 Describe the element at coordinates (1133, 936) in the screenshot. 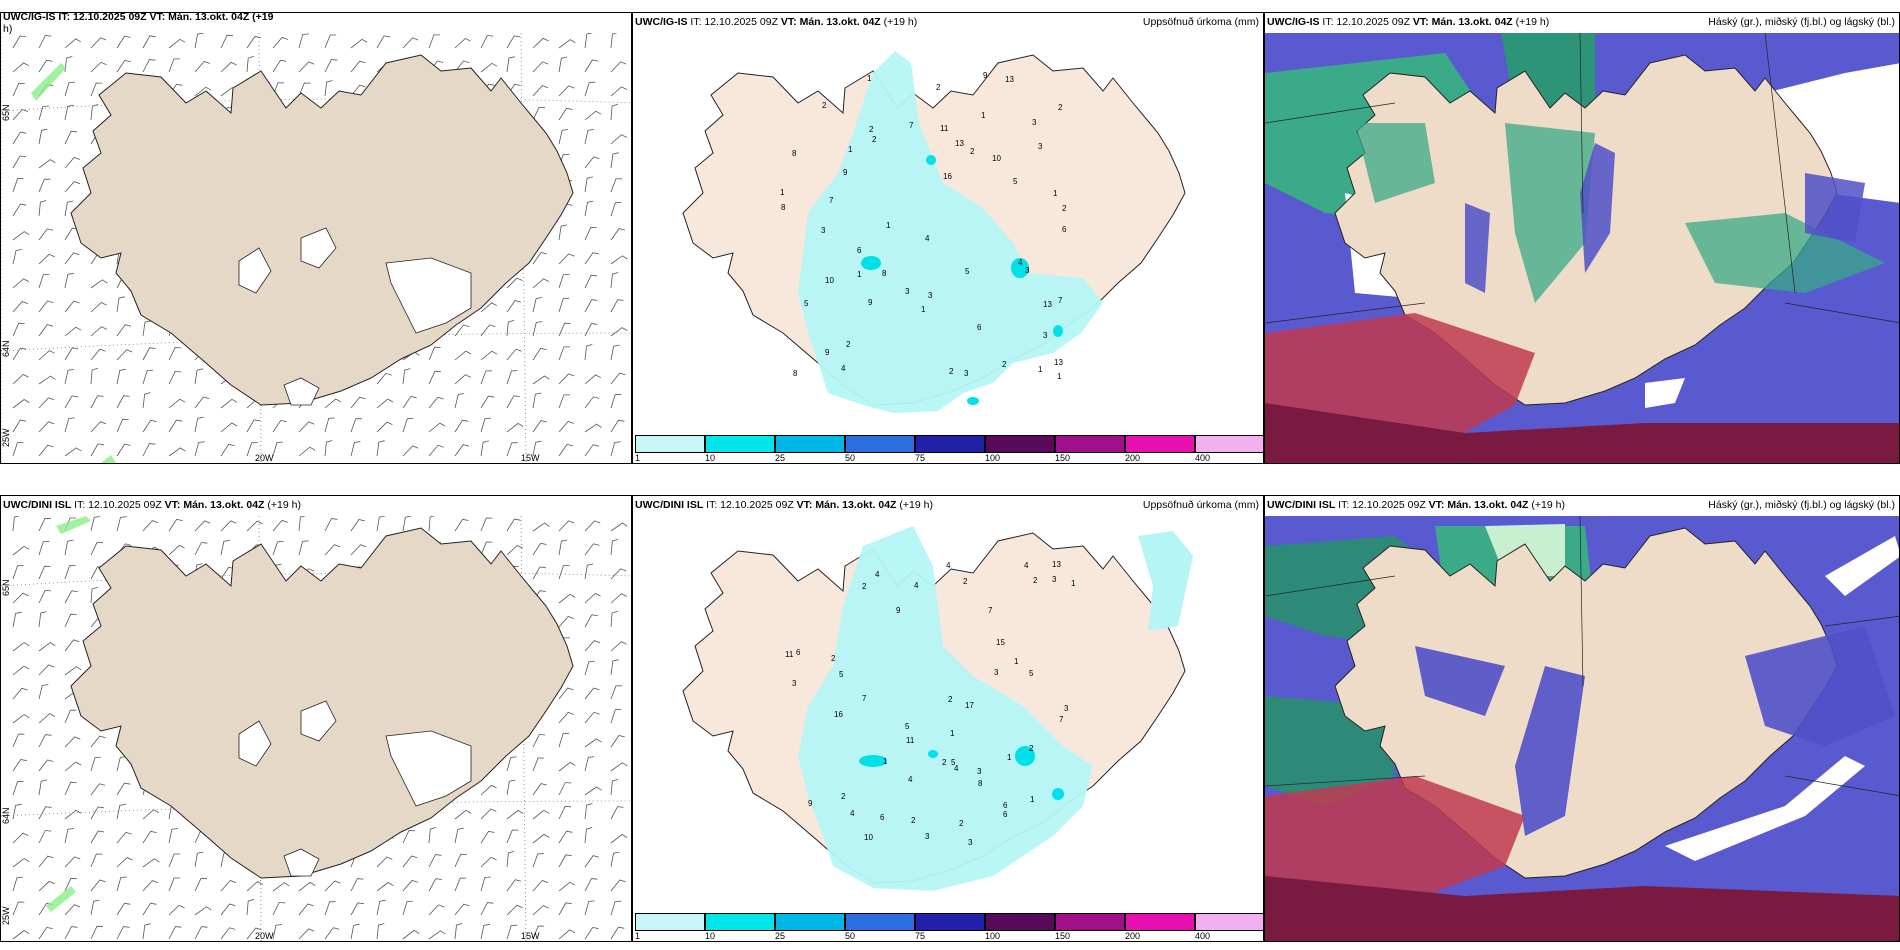

I see `colorbar-tick-label: 200` at that location.